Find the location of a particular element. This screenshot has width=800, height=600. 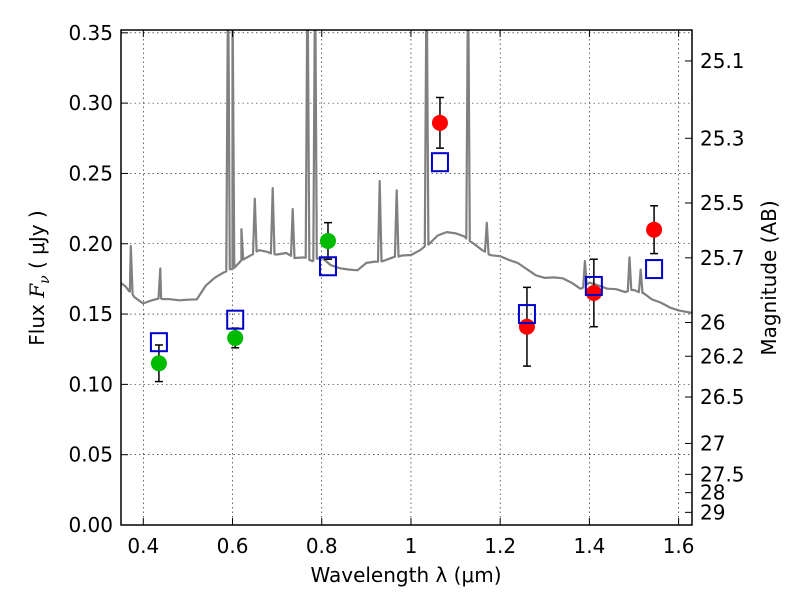

y2-tick-label: 27 is located at coordinates (712, 443).